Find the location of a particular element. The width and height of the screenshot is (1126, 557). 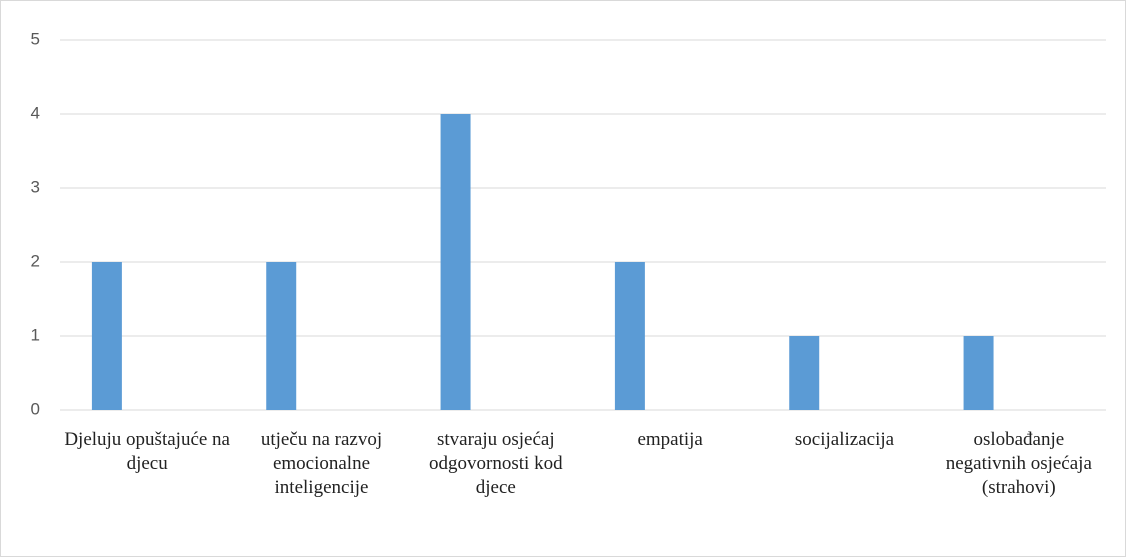

y-tick-label: 0 is located at coordinates (35, 408).